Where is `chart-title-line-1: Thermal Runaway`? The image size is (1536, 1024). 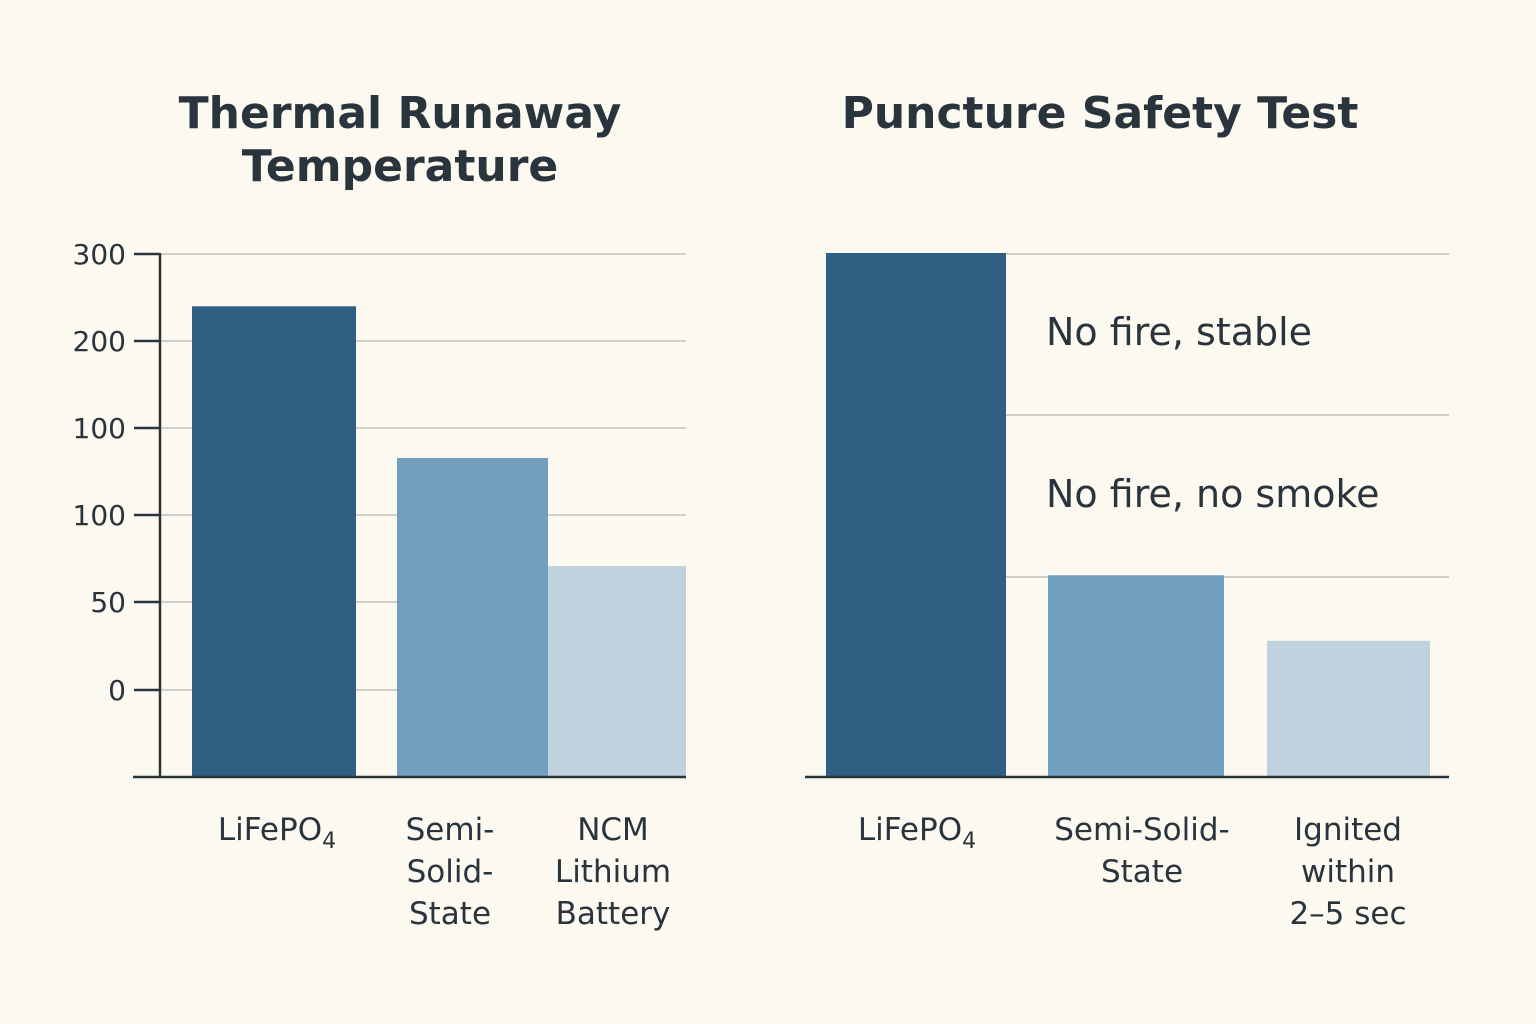 chart-title-line-1: Thermal Runaway is located at coordinates (400, 113).